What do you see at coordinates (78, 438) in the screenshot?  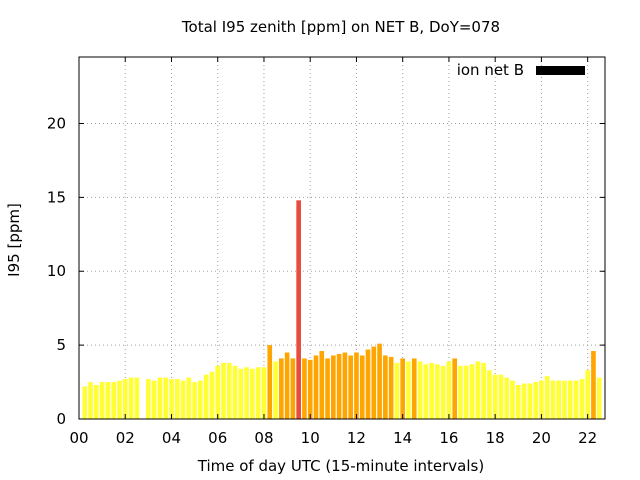 I see `x-tick-label: 00` at bounding box center [78, 438].